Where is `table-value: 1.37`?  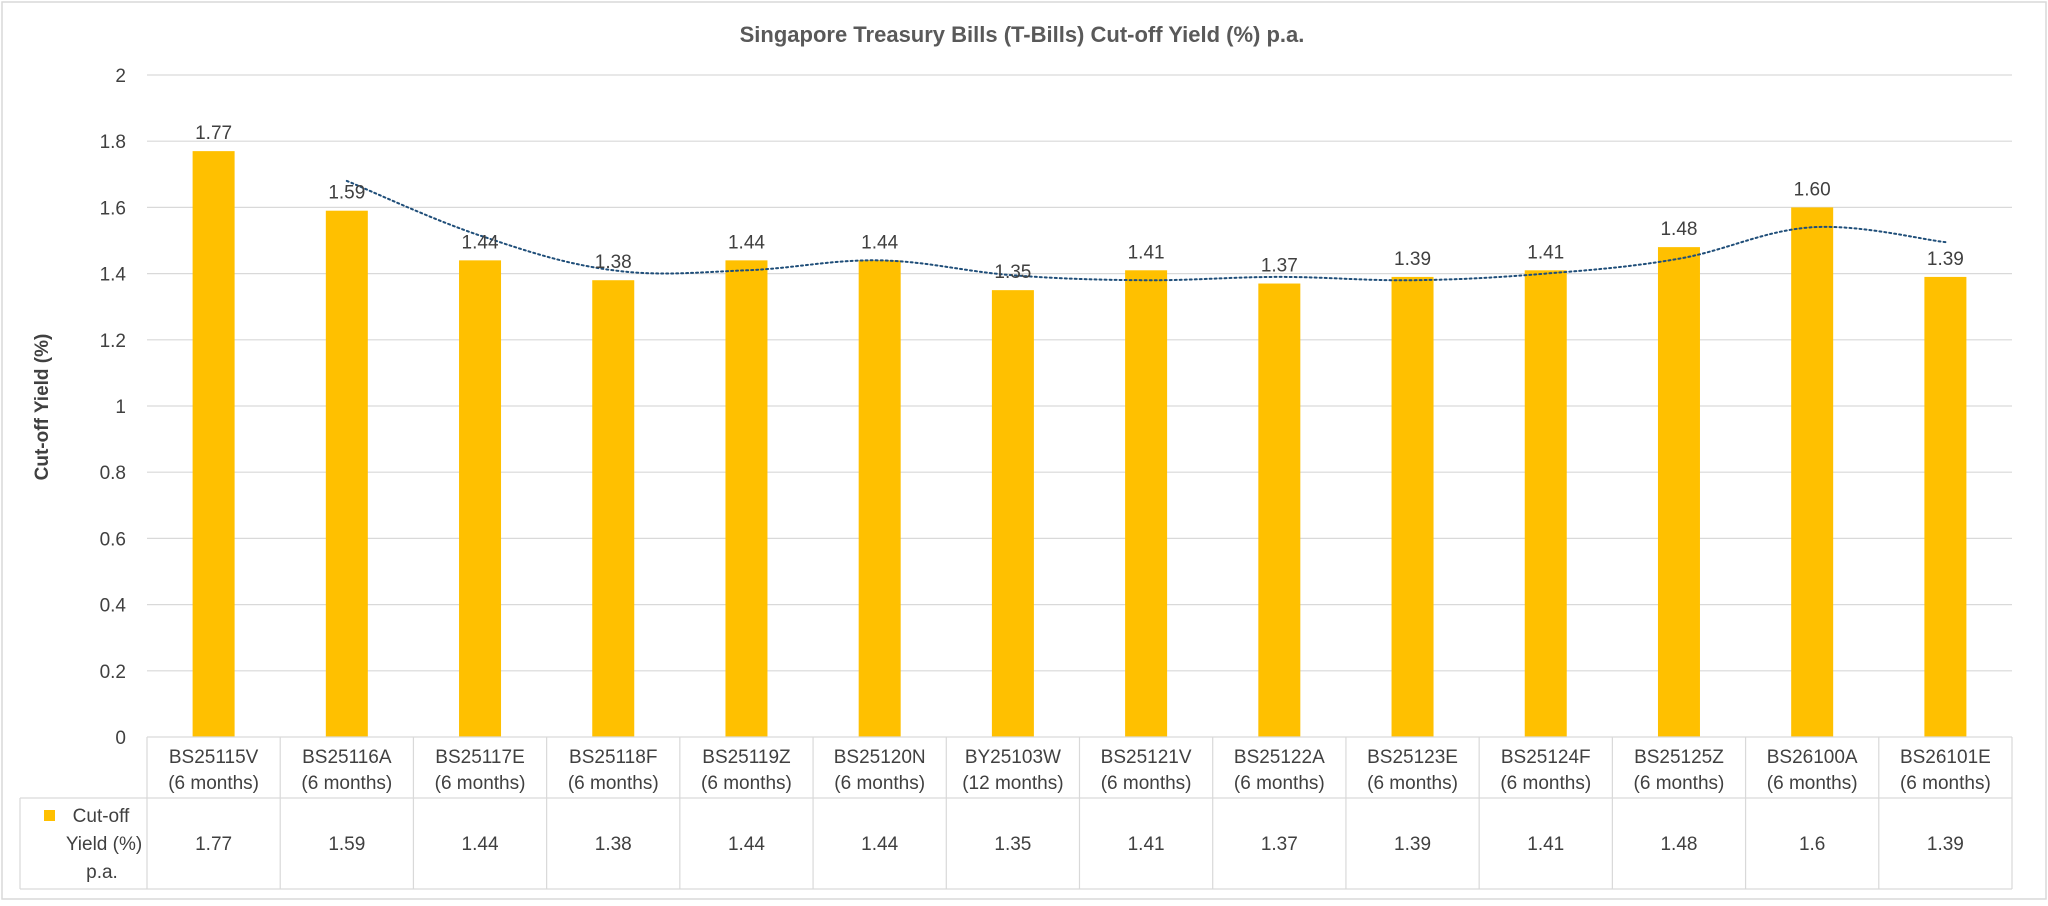
table-value: 1.37 is located at coordinates (1279, 844).